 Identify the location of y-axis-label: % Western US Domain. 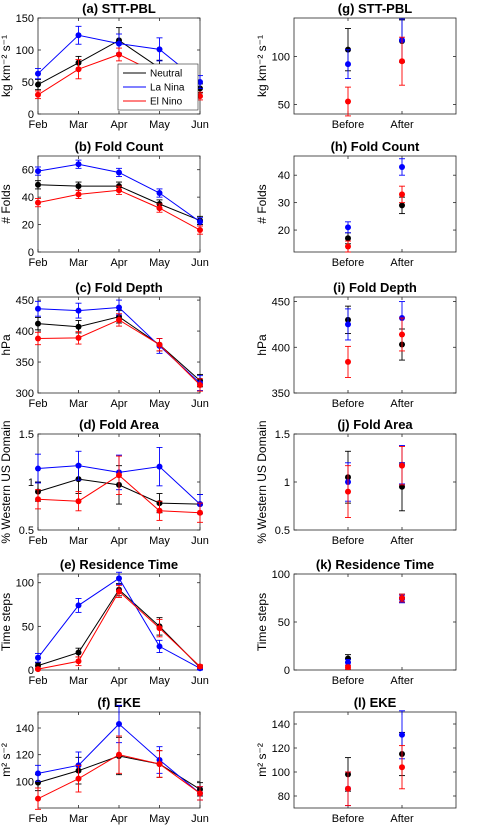
(262, 481).